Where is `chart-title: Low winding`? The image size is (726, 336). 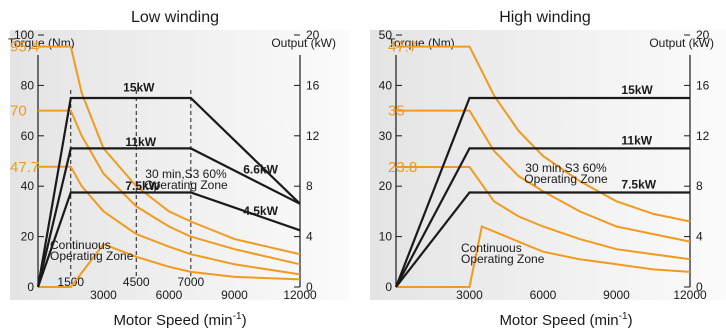 chart-title: Low winding is located at coordinates (175, 17).